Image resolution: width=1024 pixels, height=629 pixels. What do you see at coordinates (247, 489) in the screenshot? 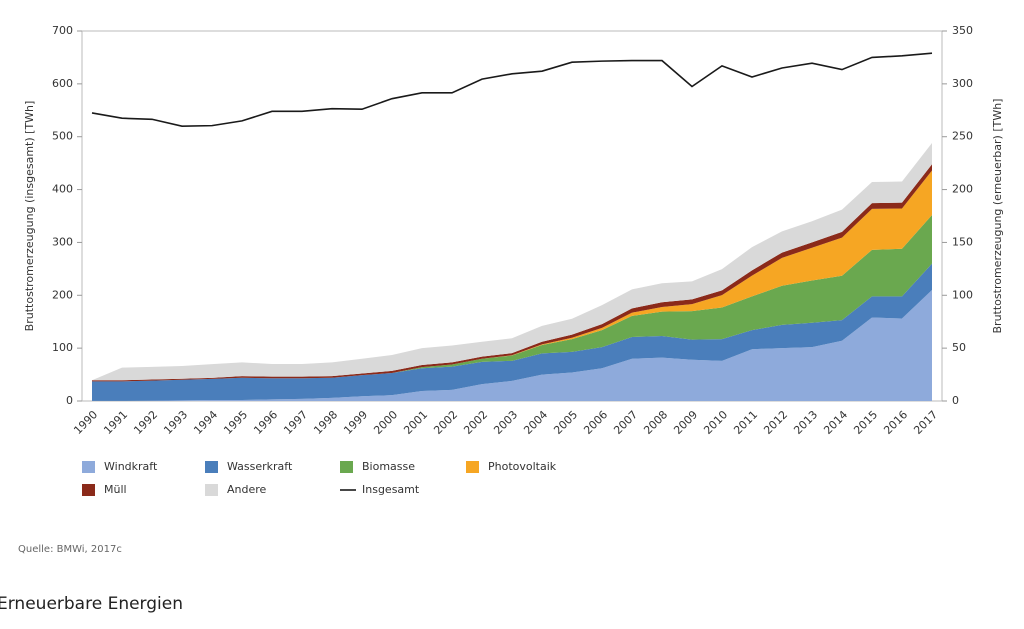
I see `legend-label: Andere` at bounding box center [247, 489].